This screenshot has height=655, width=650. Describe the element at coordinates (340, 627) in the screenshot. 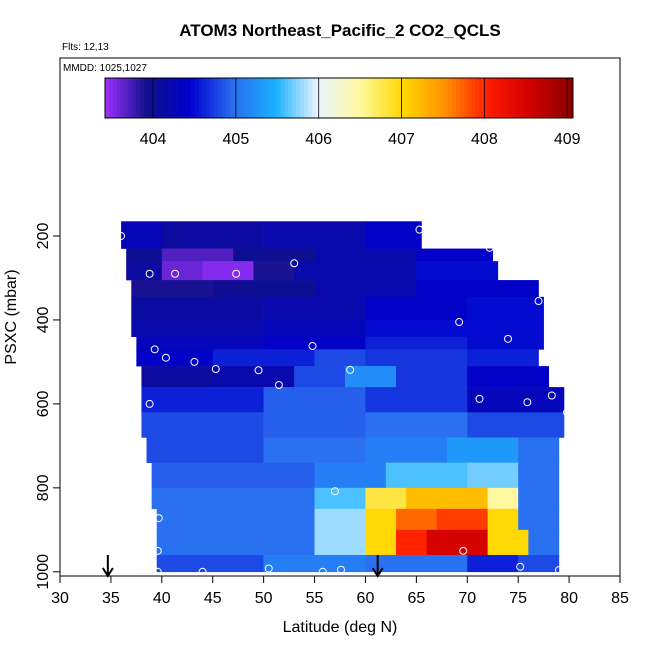

I see `x-axis-label: Latitude (deg N)` at that location.